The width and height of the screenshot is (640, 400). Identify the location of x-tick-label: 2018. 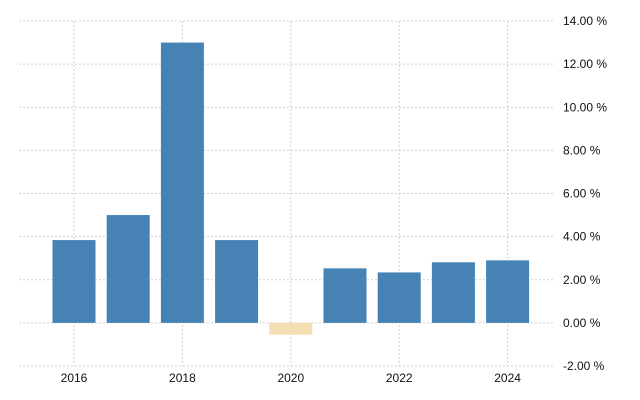
(182, 378).